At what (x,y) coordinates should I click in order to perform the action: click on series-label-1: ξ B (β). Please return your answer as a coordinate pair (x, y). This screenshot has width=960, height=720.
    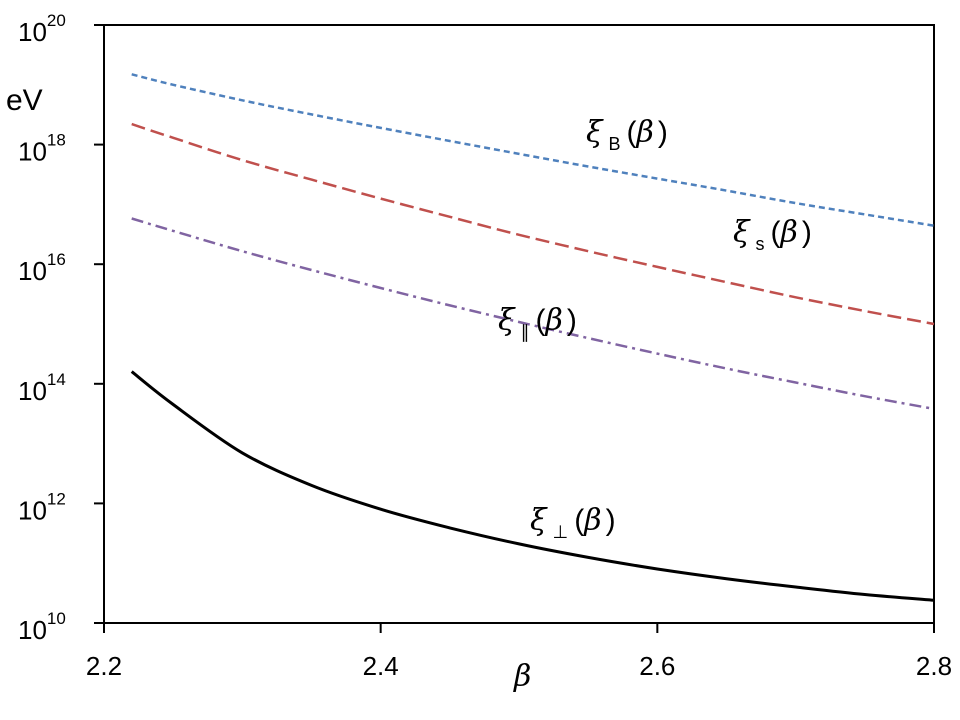
    Looking at the image, I should click on (627, 134).